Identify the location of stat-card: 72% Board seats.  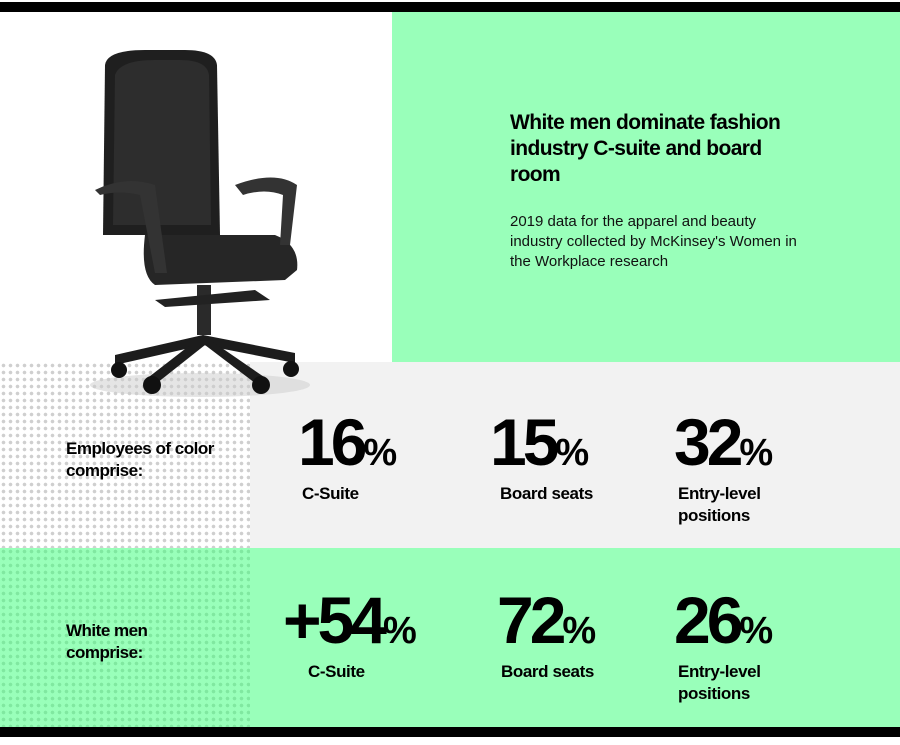
(547, 635).